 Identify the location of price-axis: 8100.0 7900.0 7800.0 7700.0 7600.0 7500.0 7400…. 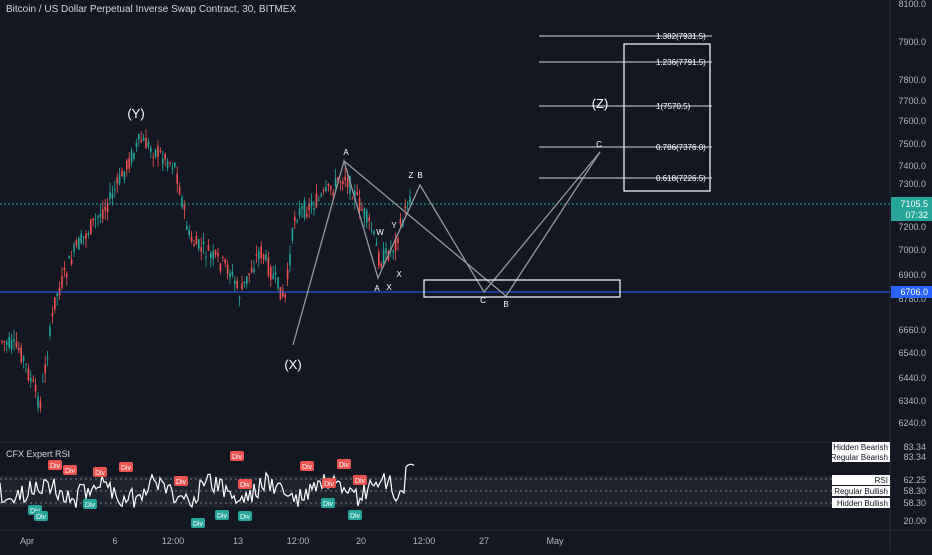
(912, 214).